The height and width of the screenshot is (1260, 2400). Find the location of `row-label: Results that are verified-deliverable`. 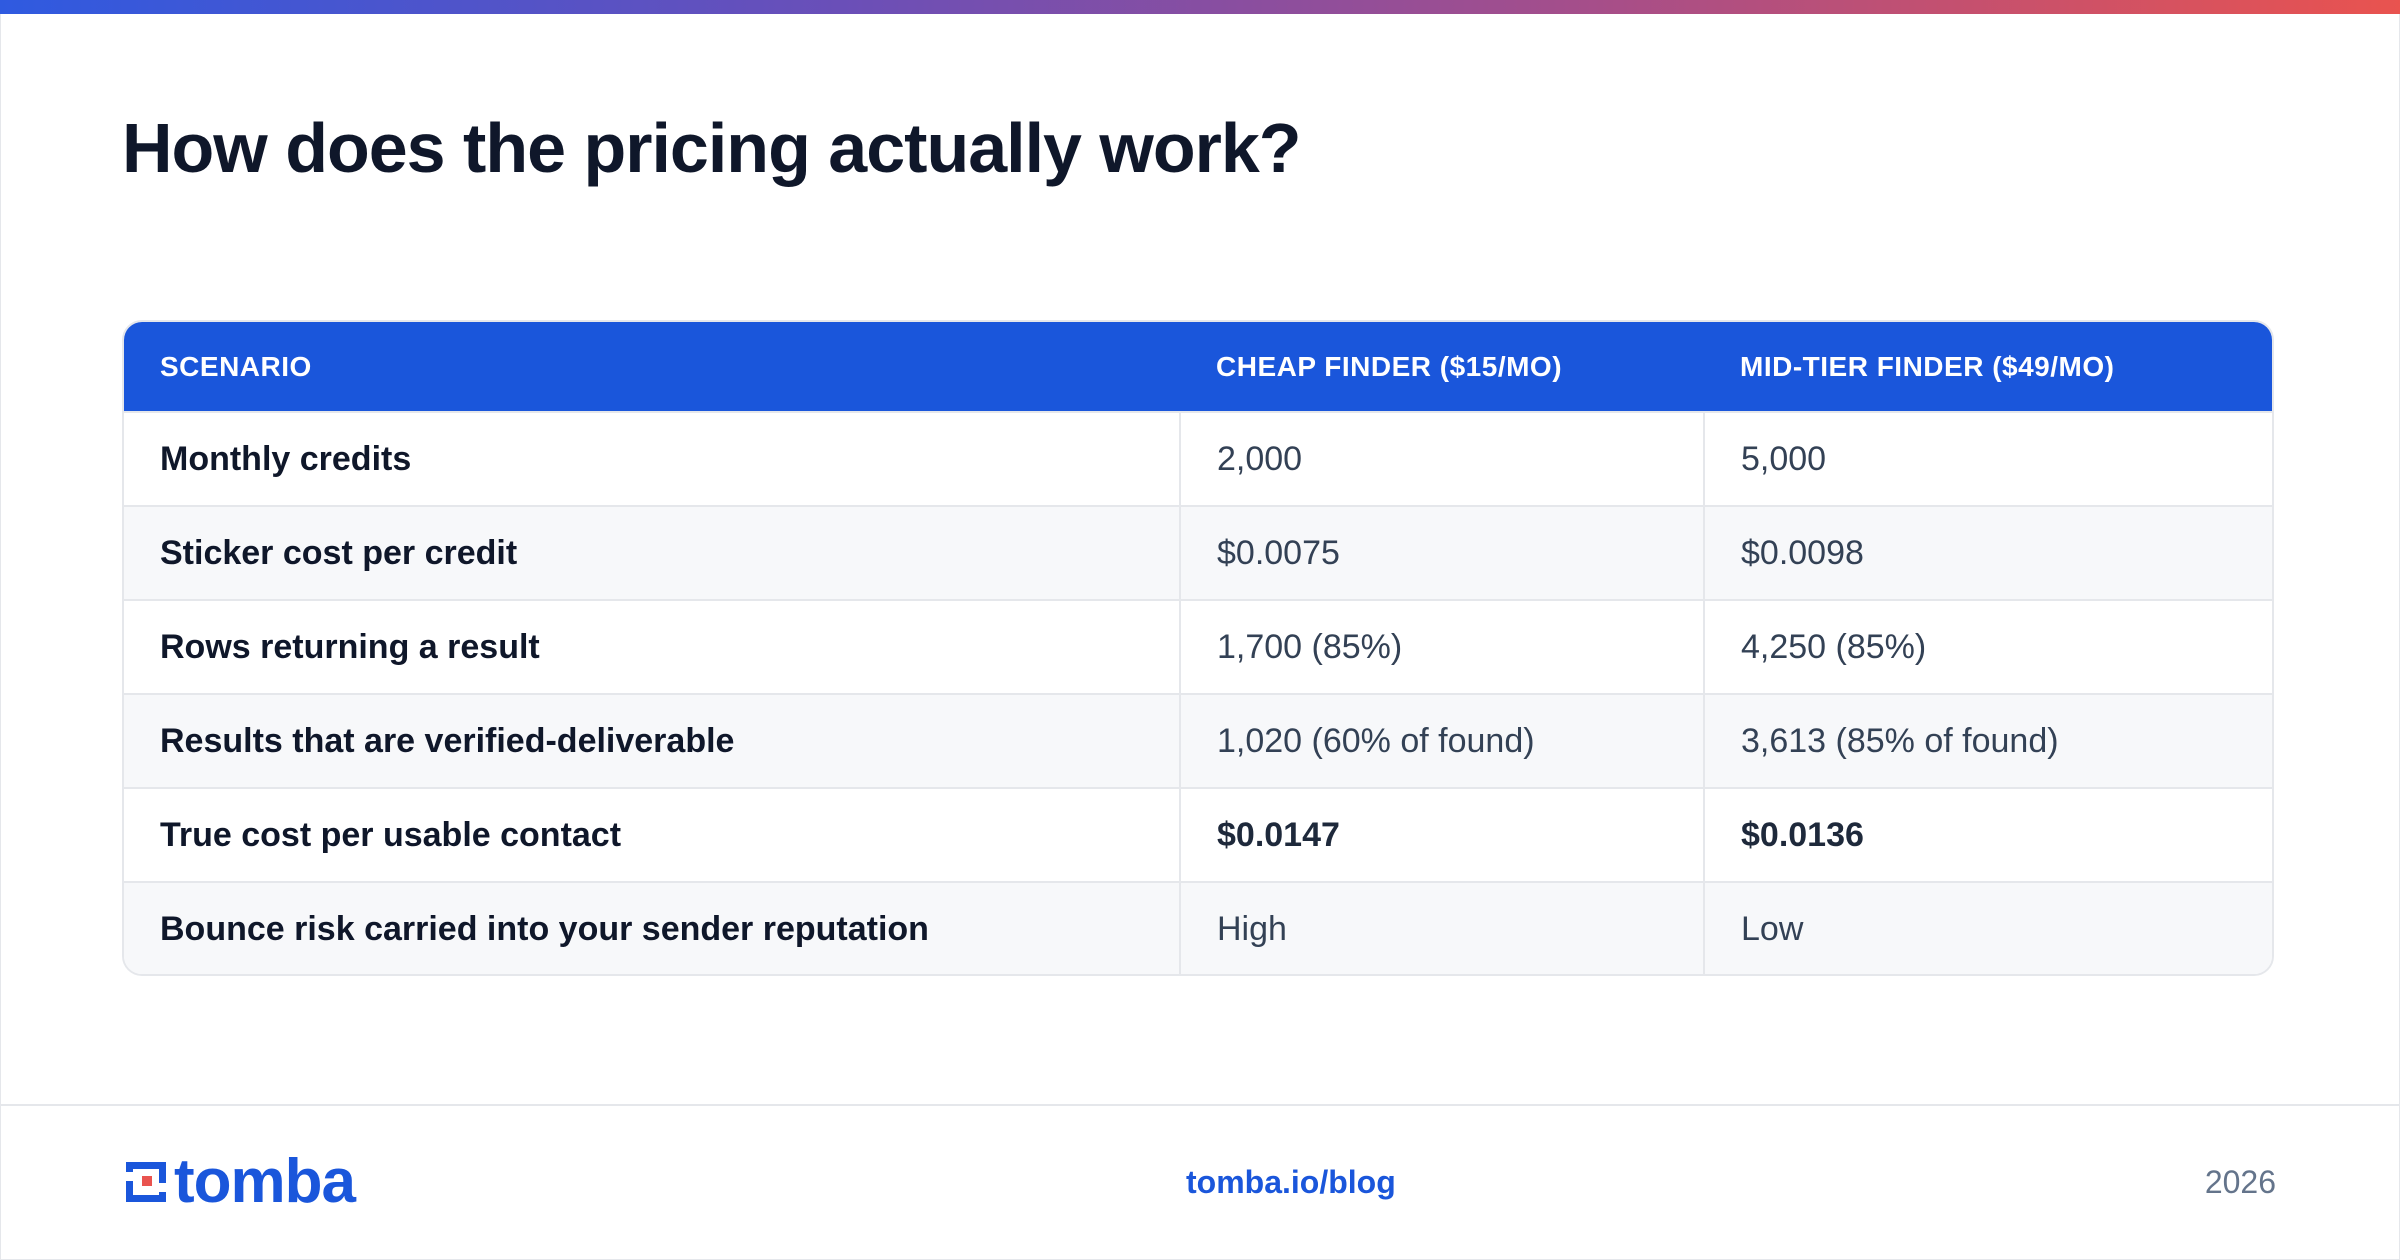

row-label: Results that are verified-deliverable is located at coordinates (652, 740).